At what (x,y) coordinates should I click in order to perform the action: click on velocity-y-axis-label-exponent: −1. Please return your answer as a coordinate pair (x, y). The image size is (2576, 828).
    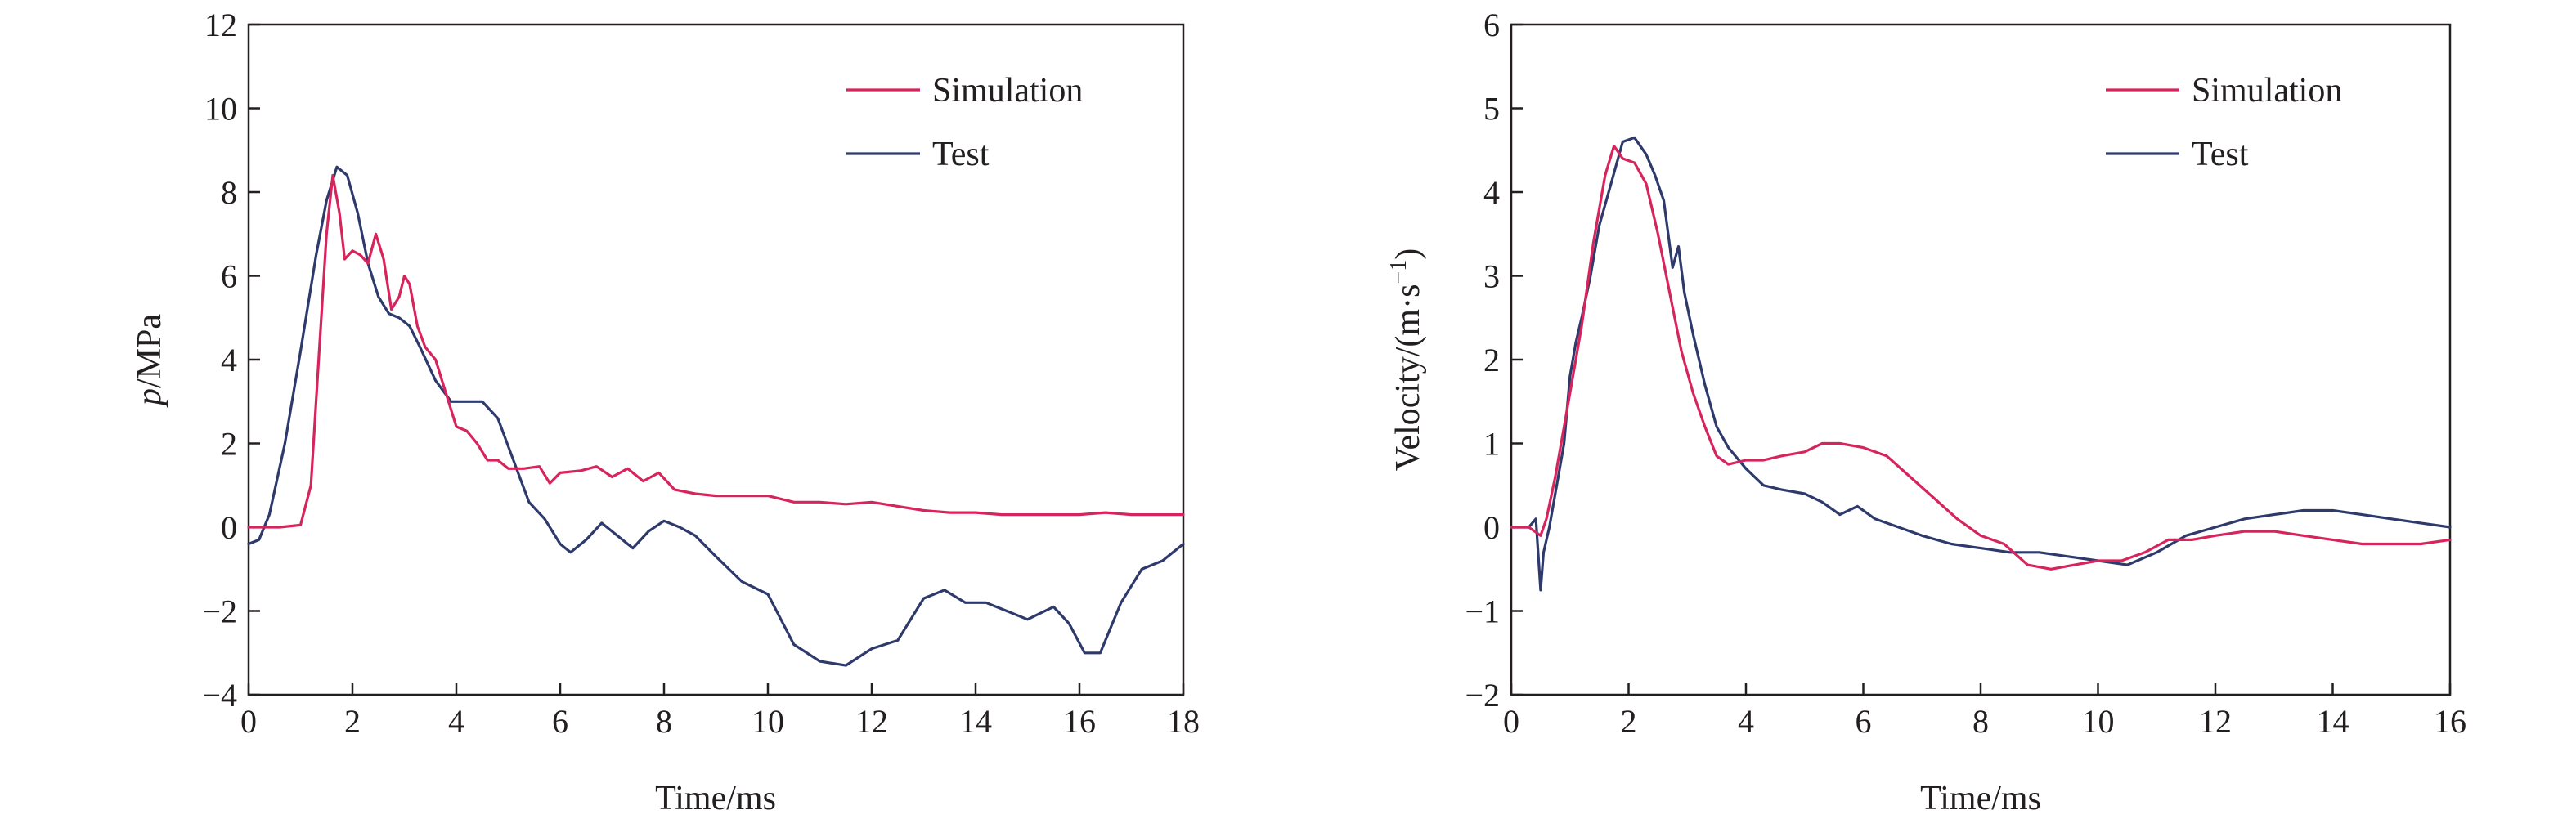
    Looking at the image, I should click on (1399, 272).